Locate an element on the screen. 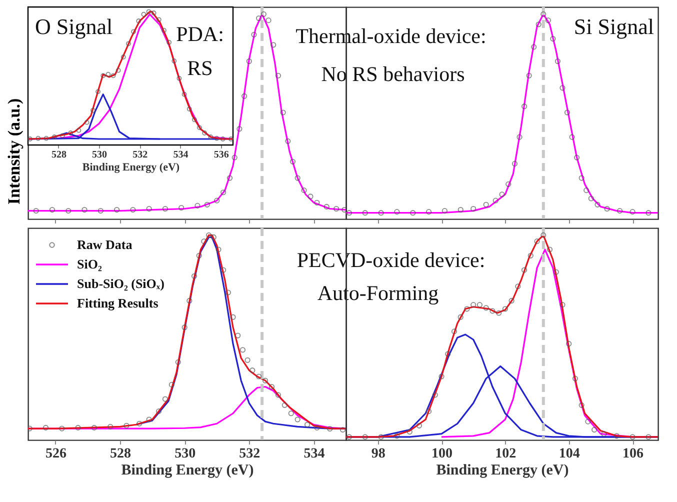  x-tick-label: 106 is located at coordinates (633, 454).